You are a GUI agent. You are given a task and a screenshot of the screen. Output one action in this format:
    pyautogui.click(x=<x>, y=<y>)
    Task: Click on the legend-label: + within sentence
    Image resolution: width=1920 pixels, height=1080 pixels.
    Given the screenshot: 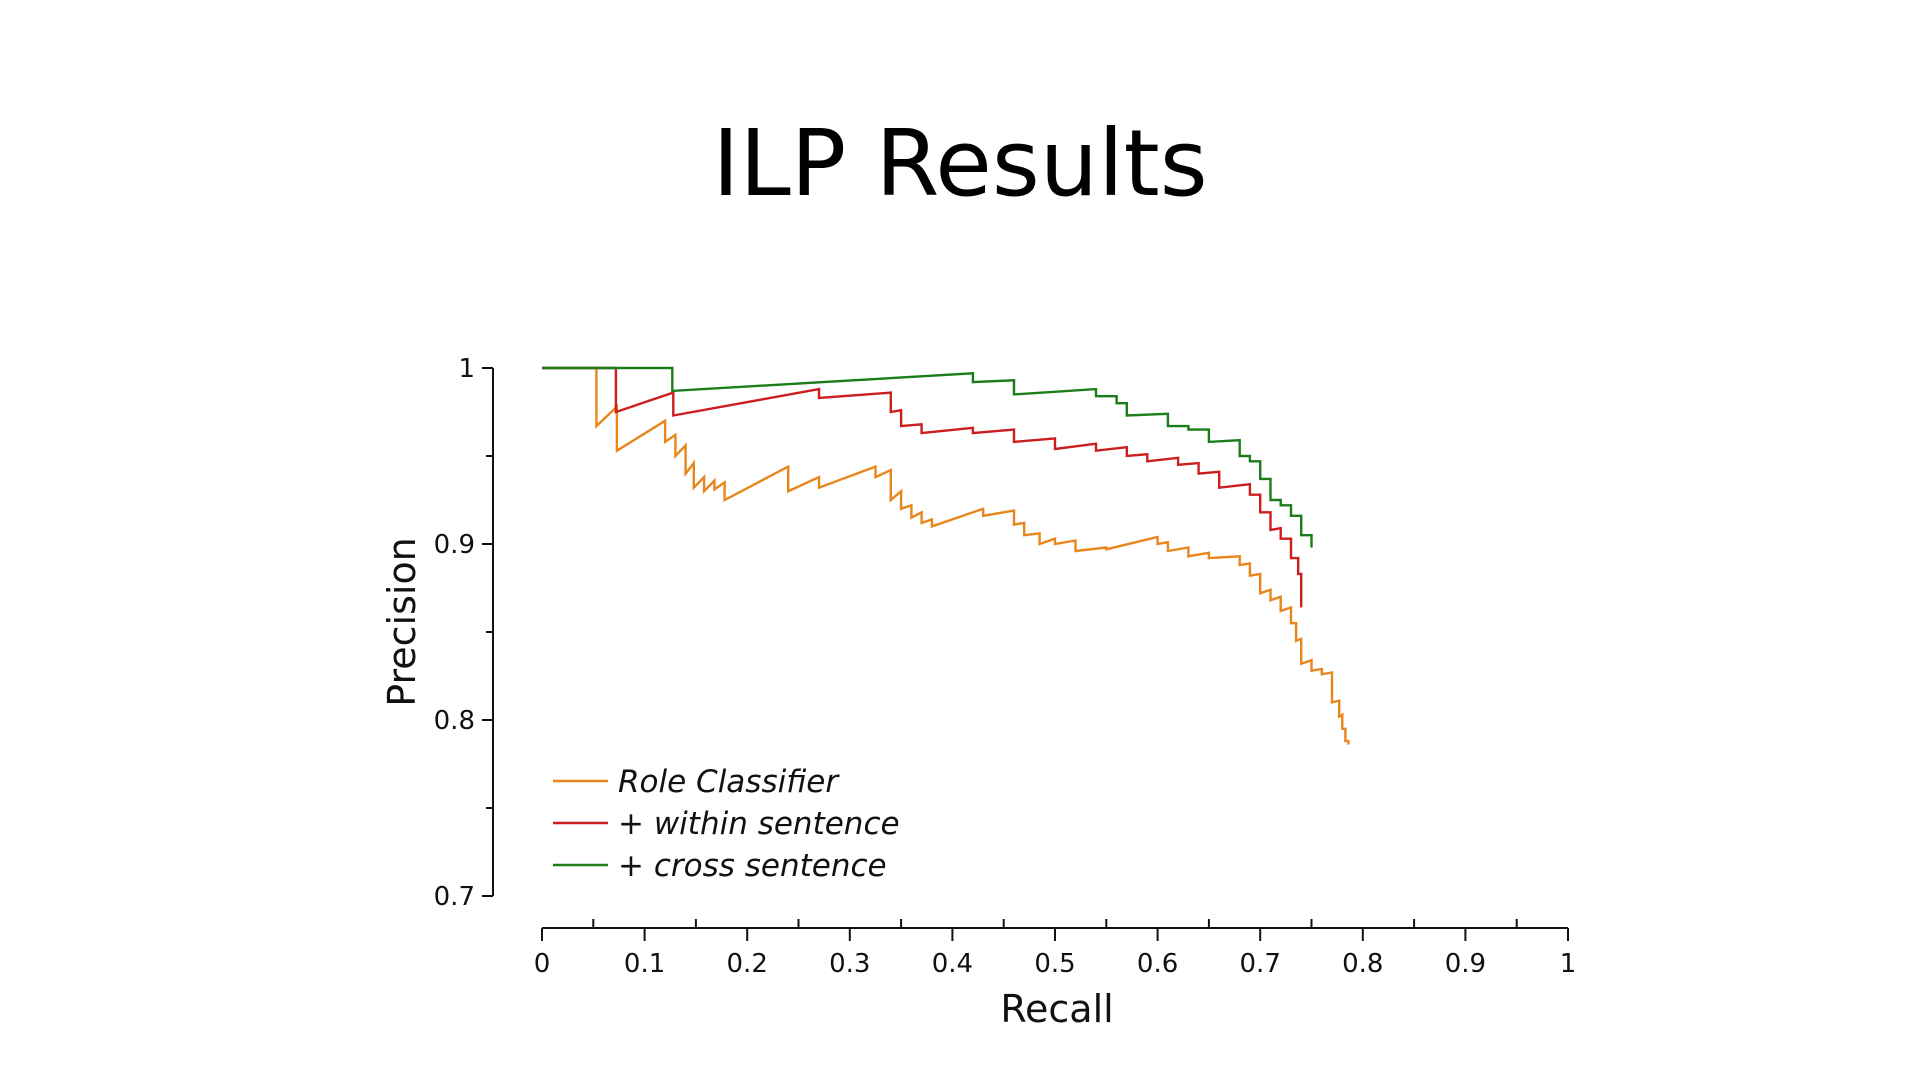 What is the action you would take?
    pyautogui.click(x=759, y=824)
    